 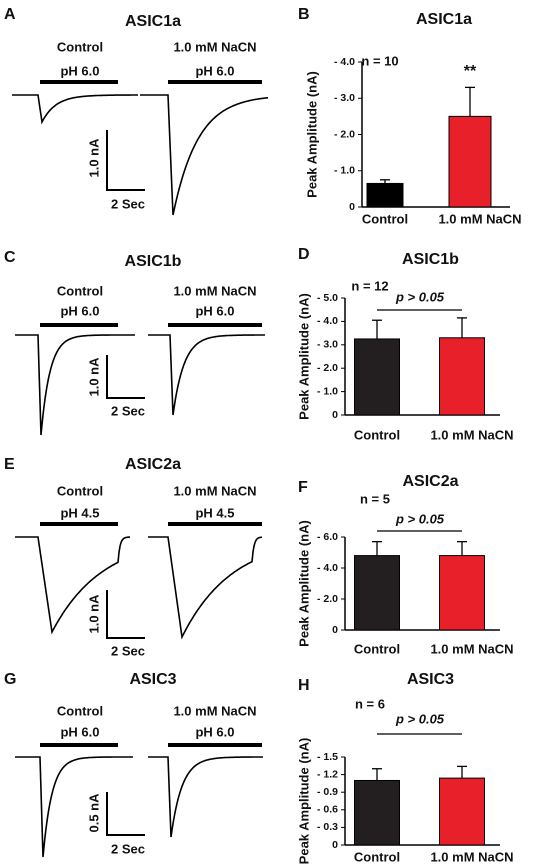 I want to click on n-label: n = 6, so click(x=370, y=703).